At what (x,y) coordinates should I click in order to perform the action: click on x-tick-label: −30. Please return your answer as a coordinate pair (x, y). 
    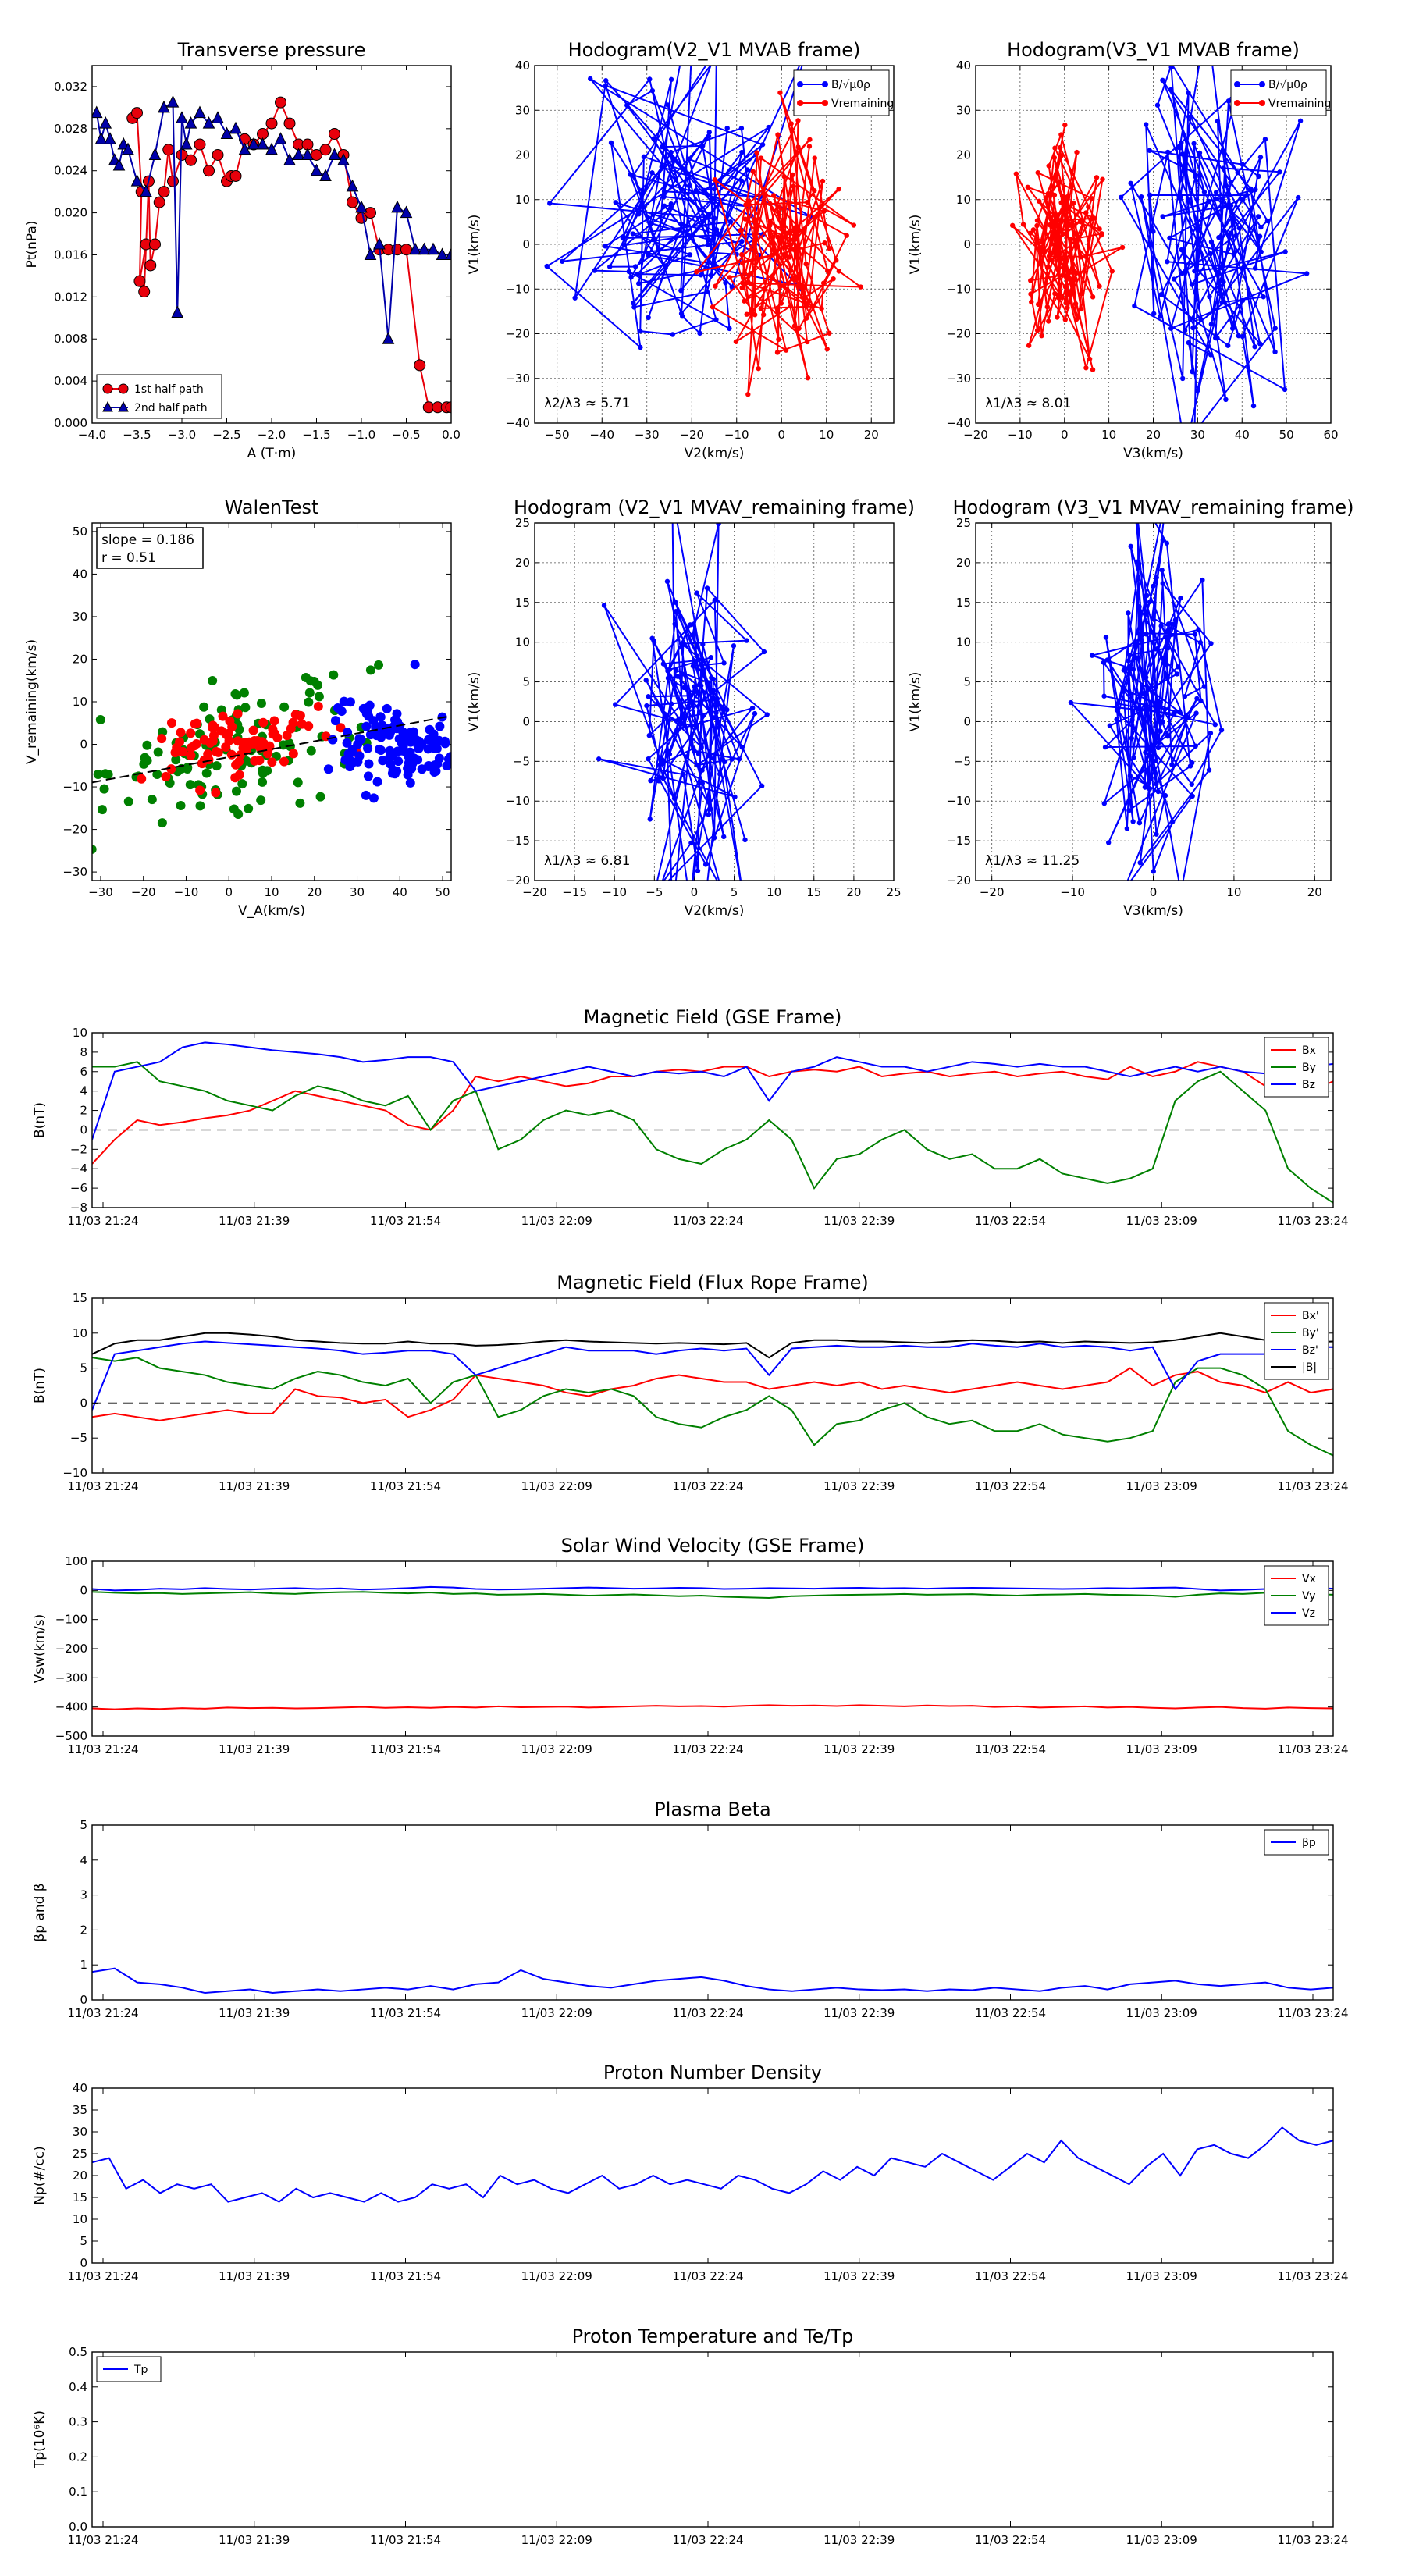
    Looking at the image, I should click on (101, 892).